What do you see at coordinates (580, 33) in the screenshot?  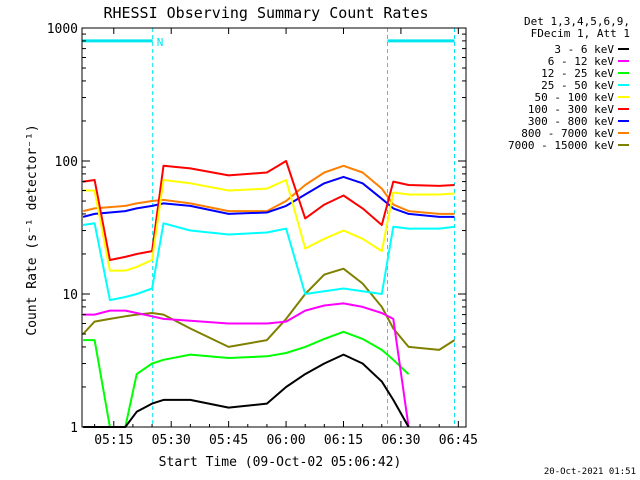 I see `legend-header-line: FDecim 1, Att 1` at bounding box center [580, 33].